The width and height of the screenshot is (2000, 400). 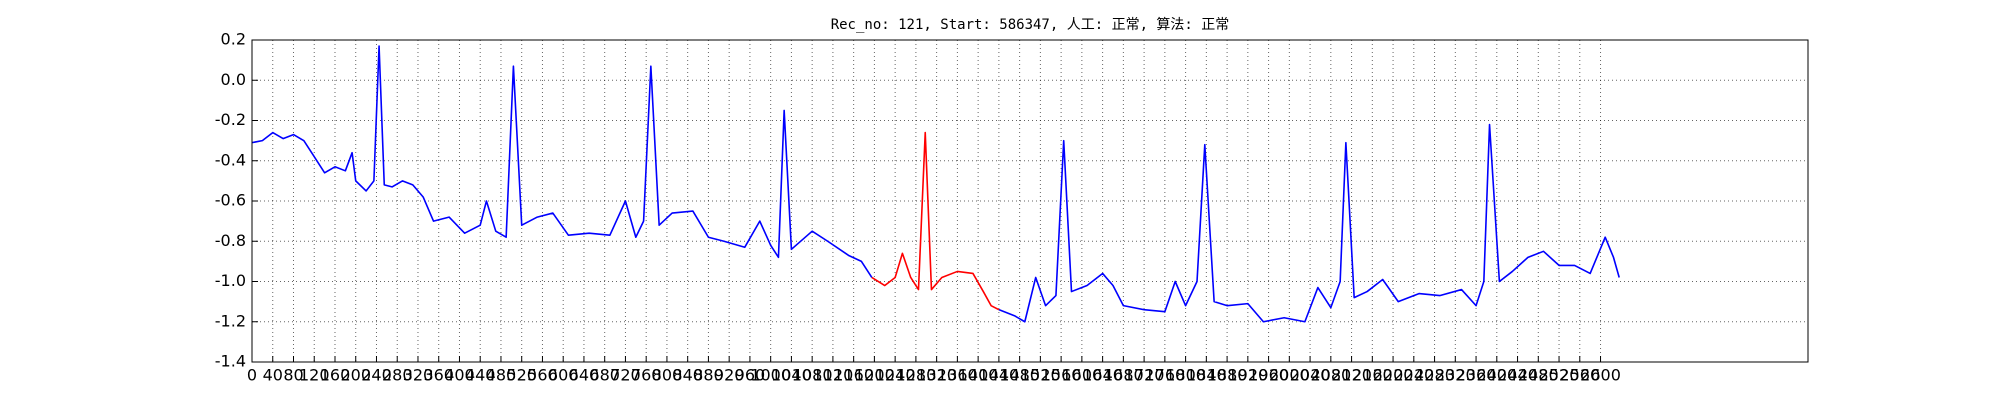 I want to click on x-tick-label: 360, so click(x=438, y=375).